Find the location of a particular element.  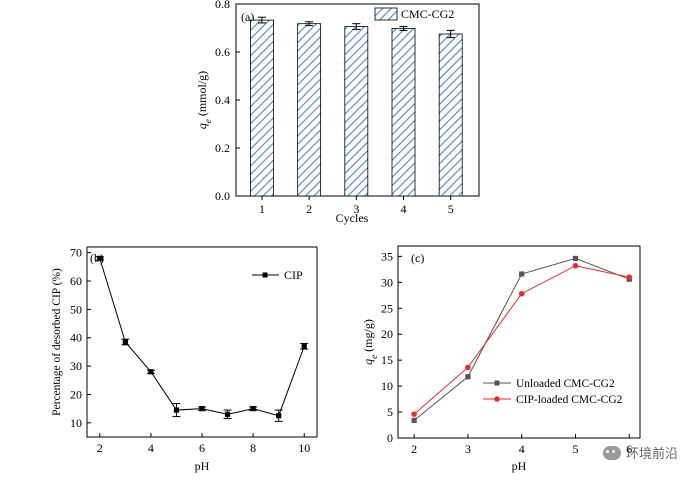

legend-label-c2: CIP-loaded CMC-CG2 is located at coordinates (569, 400).